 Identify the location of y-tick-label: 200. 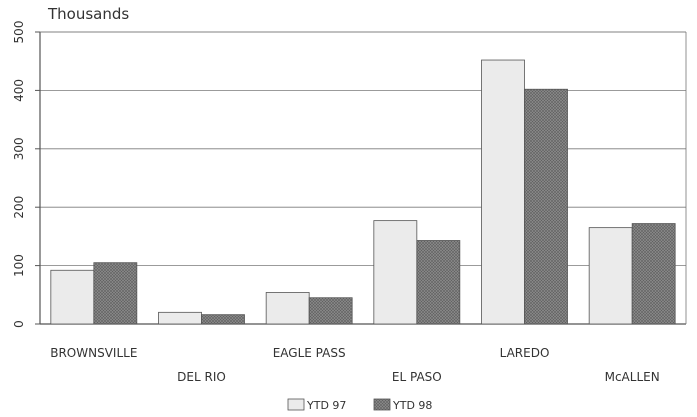
(19, 207).